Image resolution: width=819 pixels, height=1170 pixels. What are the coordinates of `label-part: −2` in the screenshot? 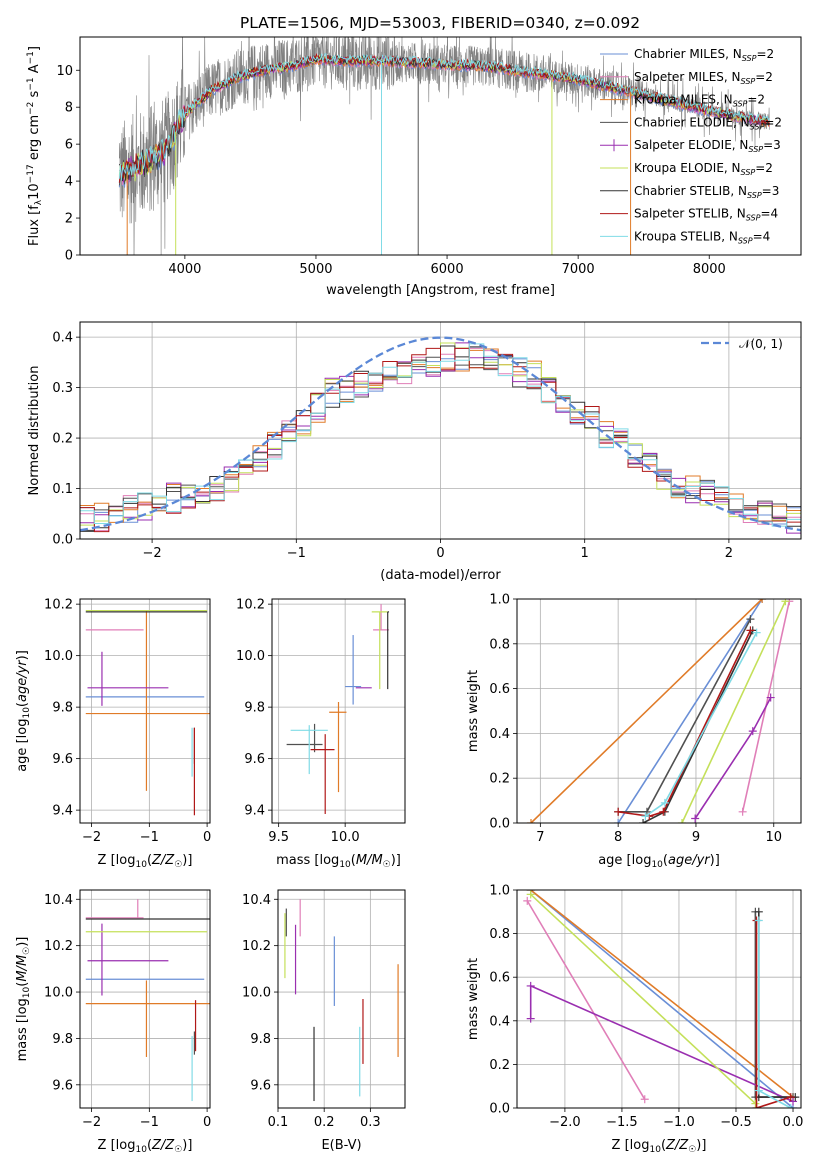 It's located at (31, 108).